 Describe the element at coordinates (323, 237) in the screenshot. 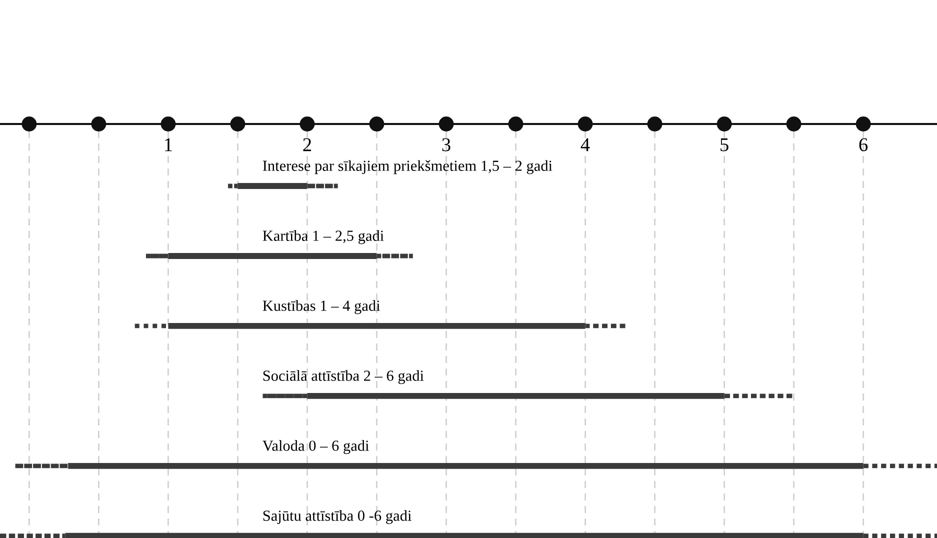

I see `y-tick-label: Kartība 1 – 2,5 gadi` at that location.